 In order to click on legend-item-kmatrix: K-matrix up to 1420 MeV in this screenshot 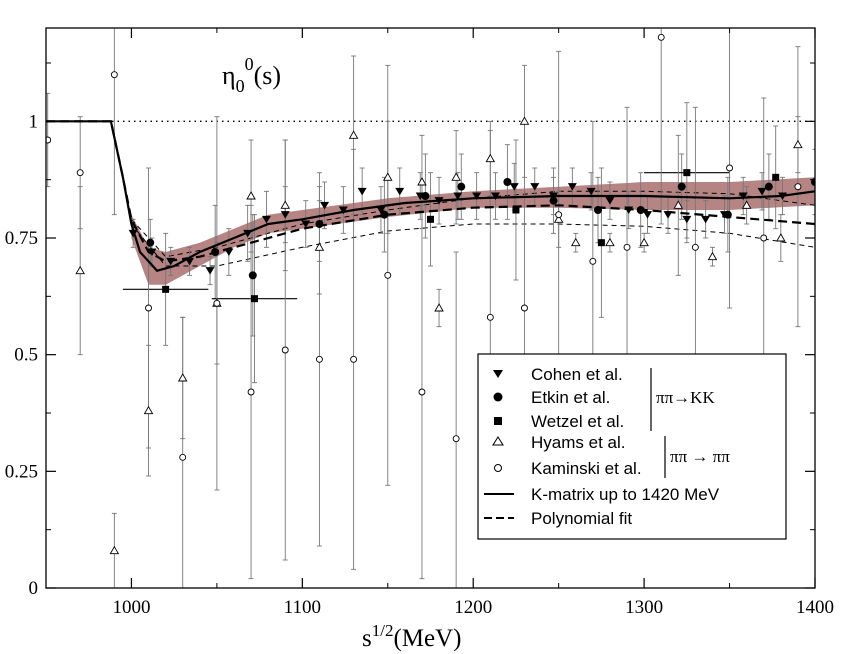, I will do `click(602, 494)`.